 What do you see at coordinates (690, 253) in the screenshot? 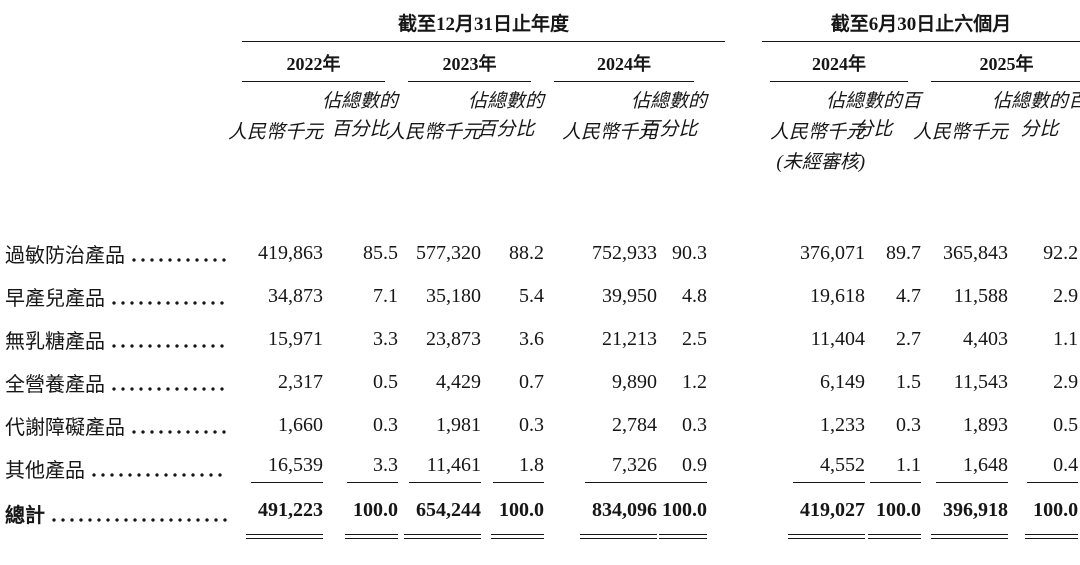
I see `pct-cell: 90.3` at bounding box center [690, 253].